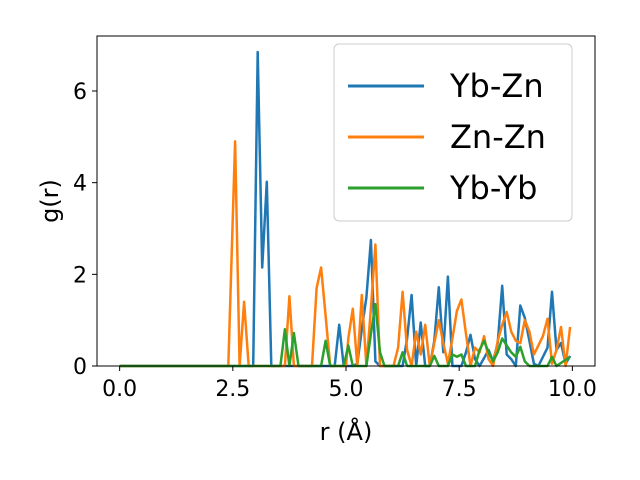 Image resolution: width=640 pixels, height=480 pixels. I want to click on legend: Yb-Zn Zn-Zn Yb-Yb, so click(453, 132).